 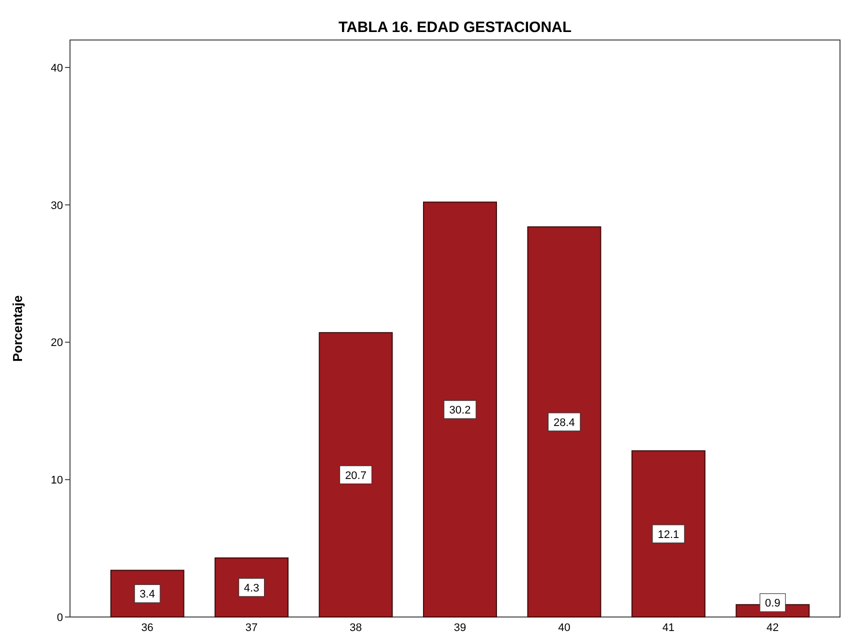 I want to click on data-label: 3.4, so click(x=147, y=594).